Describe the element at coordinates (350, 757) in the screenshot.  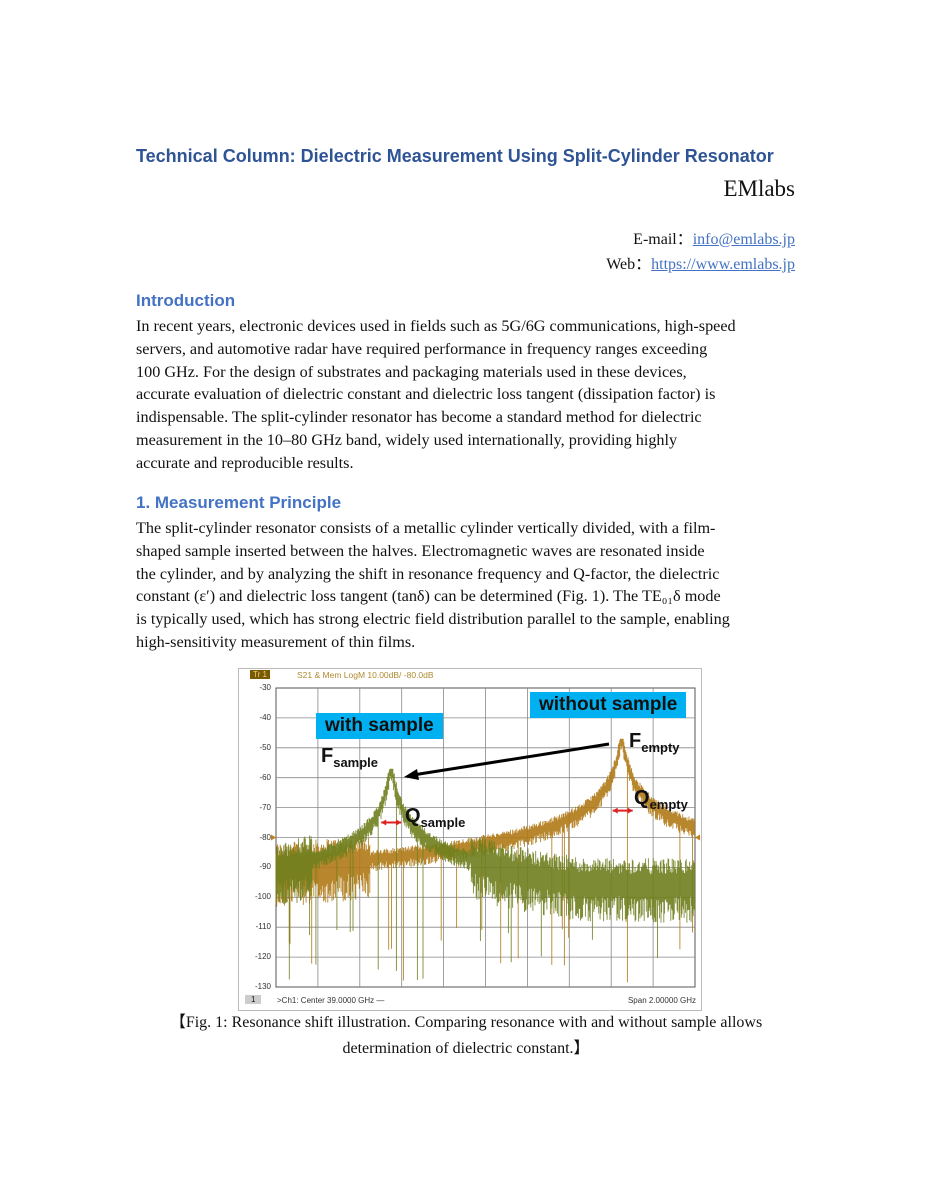
I see `f-sample-label: Fsample` at that location.